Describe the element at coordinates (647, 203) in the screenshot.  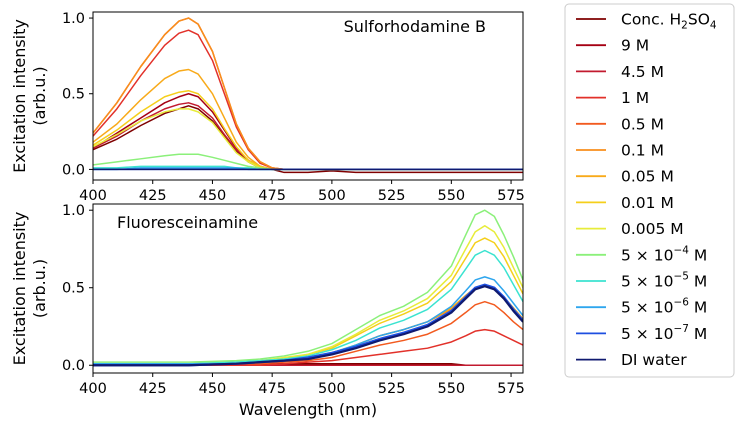
I see `legend-label: 0.01 M` at that location.